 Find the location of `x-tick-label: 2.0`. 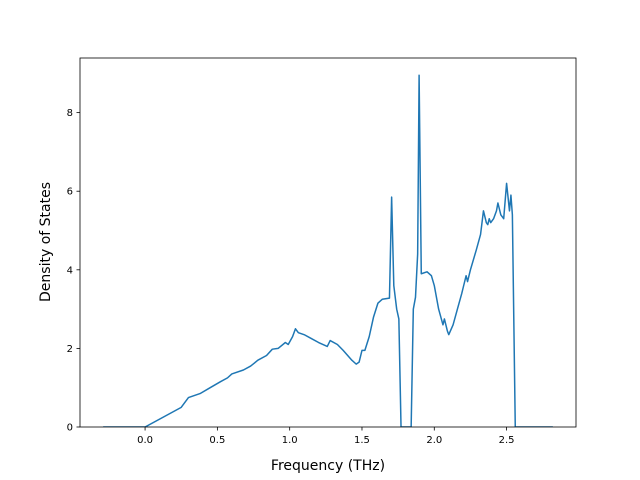

x-tick-label: 2.0 is located at coordinates (434, 440).